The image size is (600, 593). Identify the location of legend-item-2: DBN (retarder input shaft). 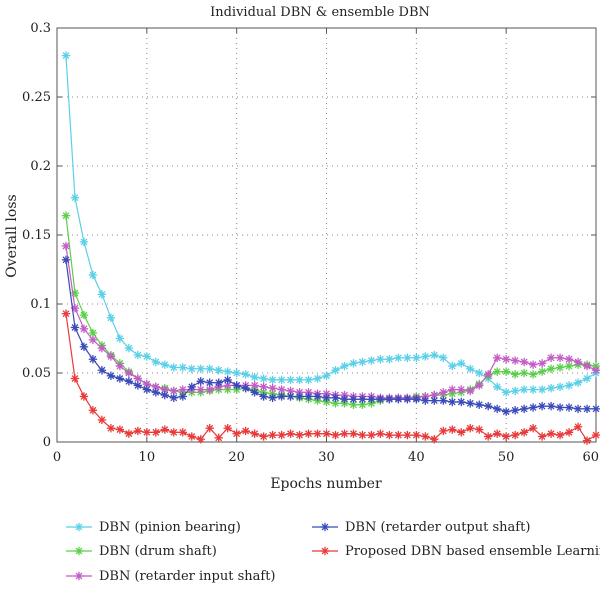
(171, 576).